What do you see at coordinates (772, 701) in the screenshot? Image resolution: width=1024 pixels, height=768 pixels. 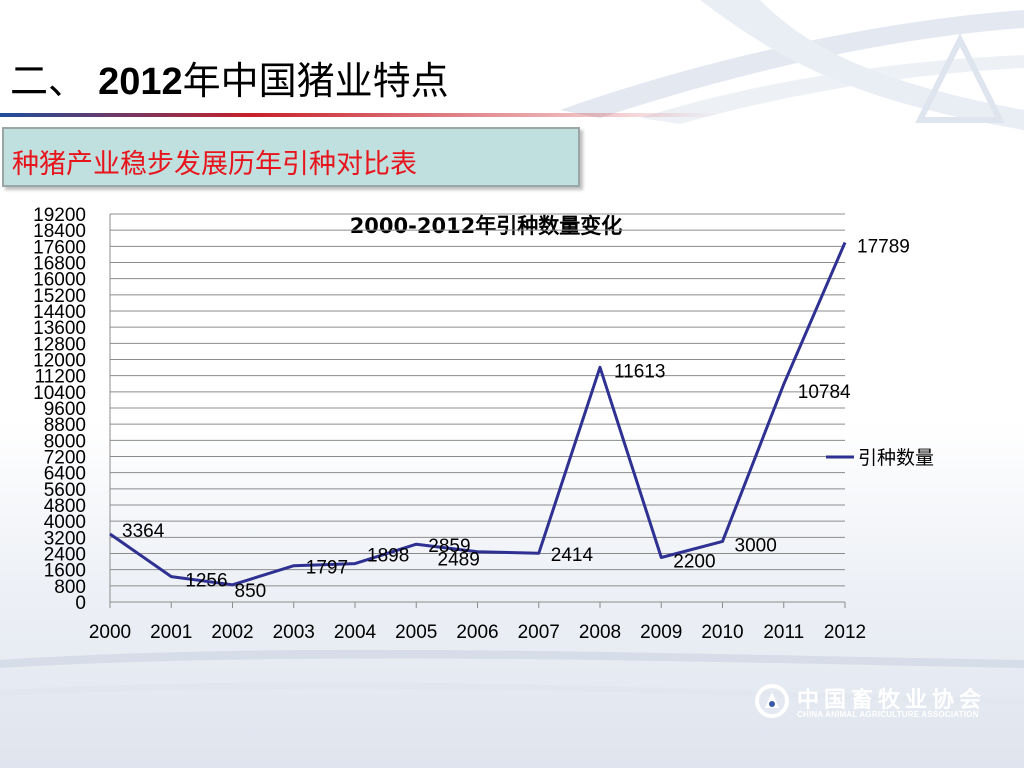 I see `logo-icon` at bounding box center [772, 701].